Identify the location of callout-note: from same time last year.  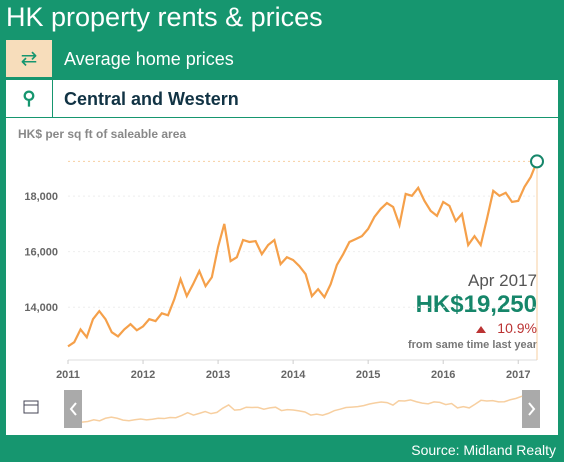
(473, 345).